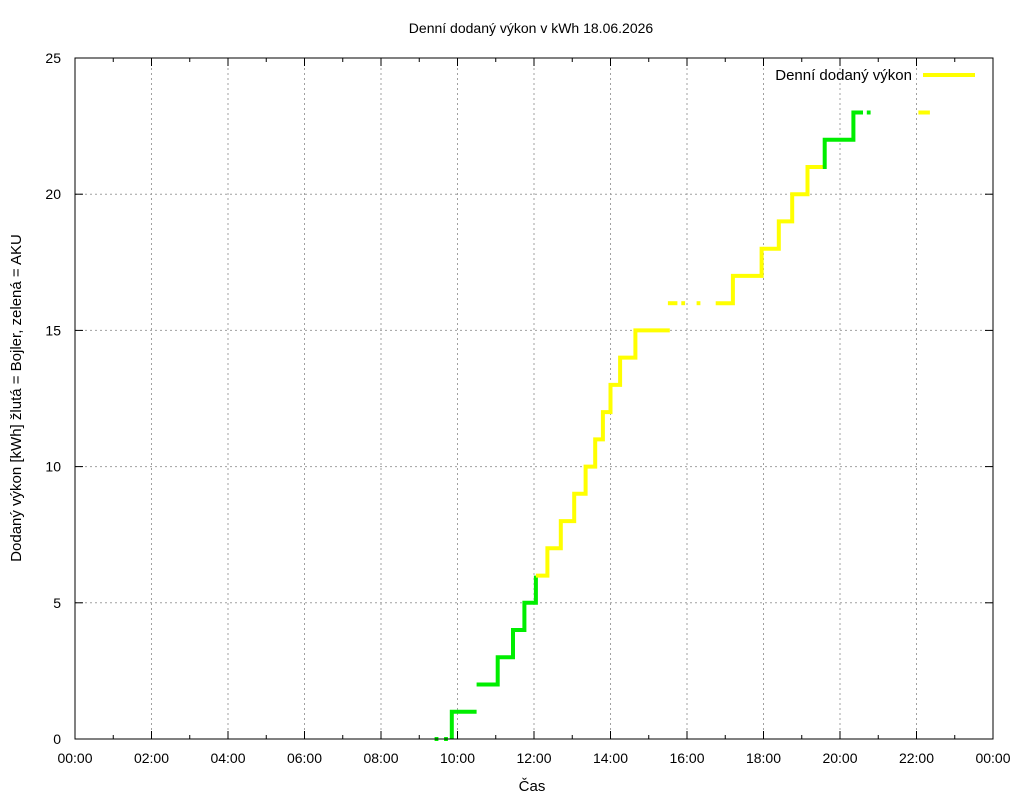  Describe the element at coordinates (53, 194) in the screenshot. I see `y-tick-label: 20` at that location.